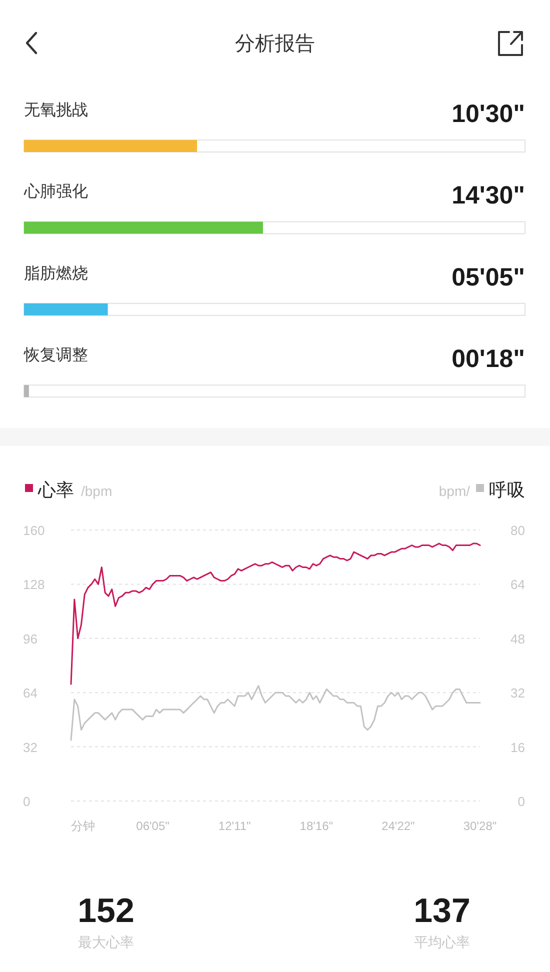 This screenshot has height=972, width=550. I want to click on y-tick-label: 160, so click(34, 530).